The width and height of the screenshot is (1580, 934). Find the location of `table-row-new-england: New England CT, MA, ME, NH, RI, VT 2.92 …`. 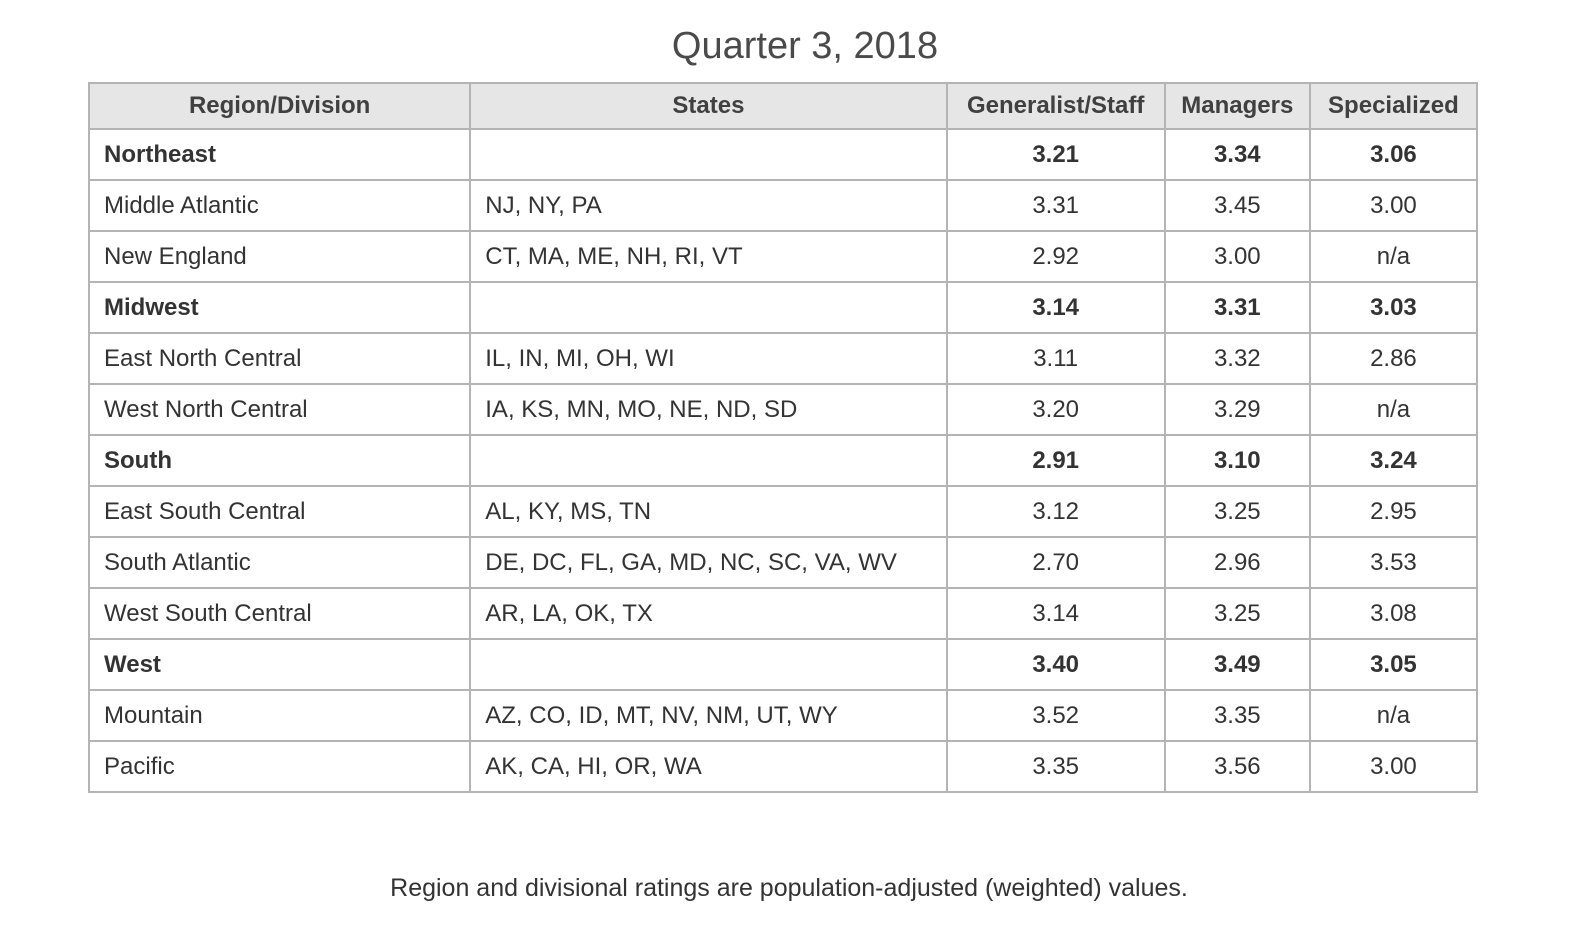

table-row-new-england: New England CT, MA, ME, NH, RI, VT 2.92 … is located at coordinates (783, 256).